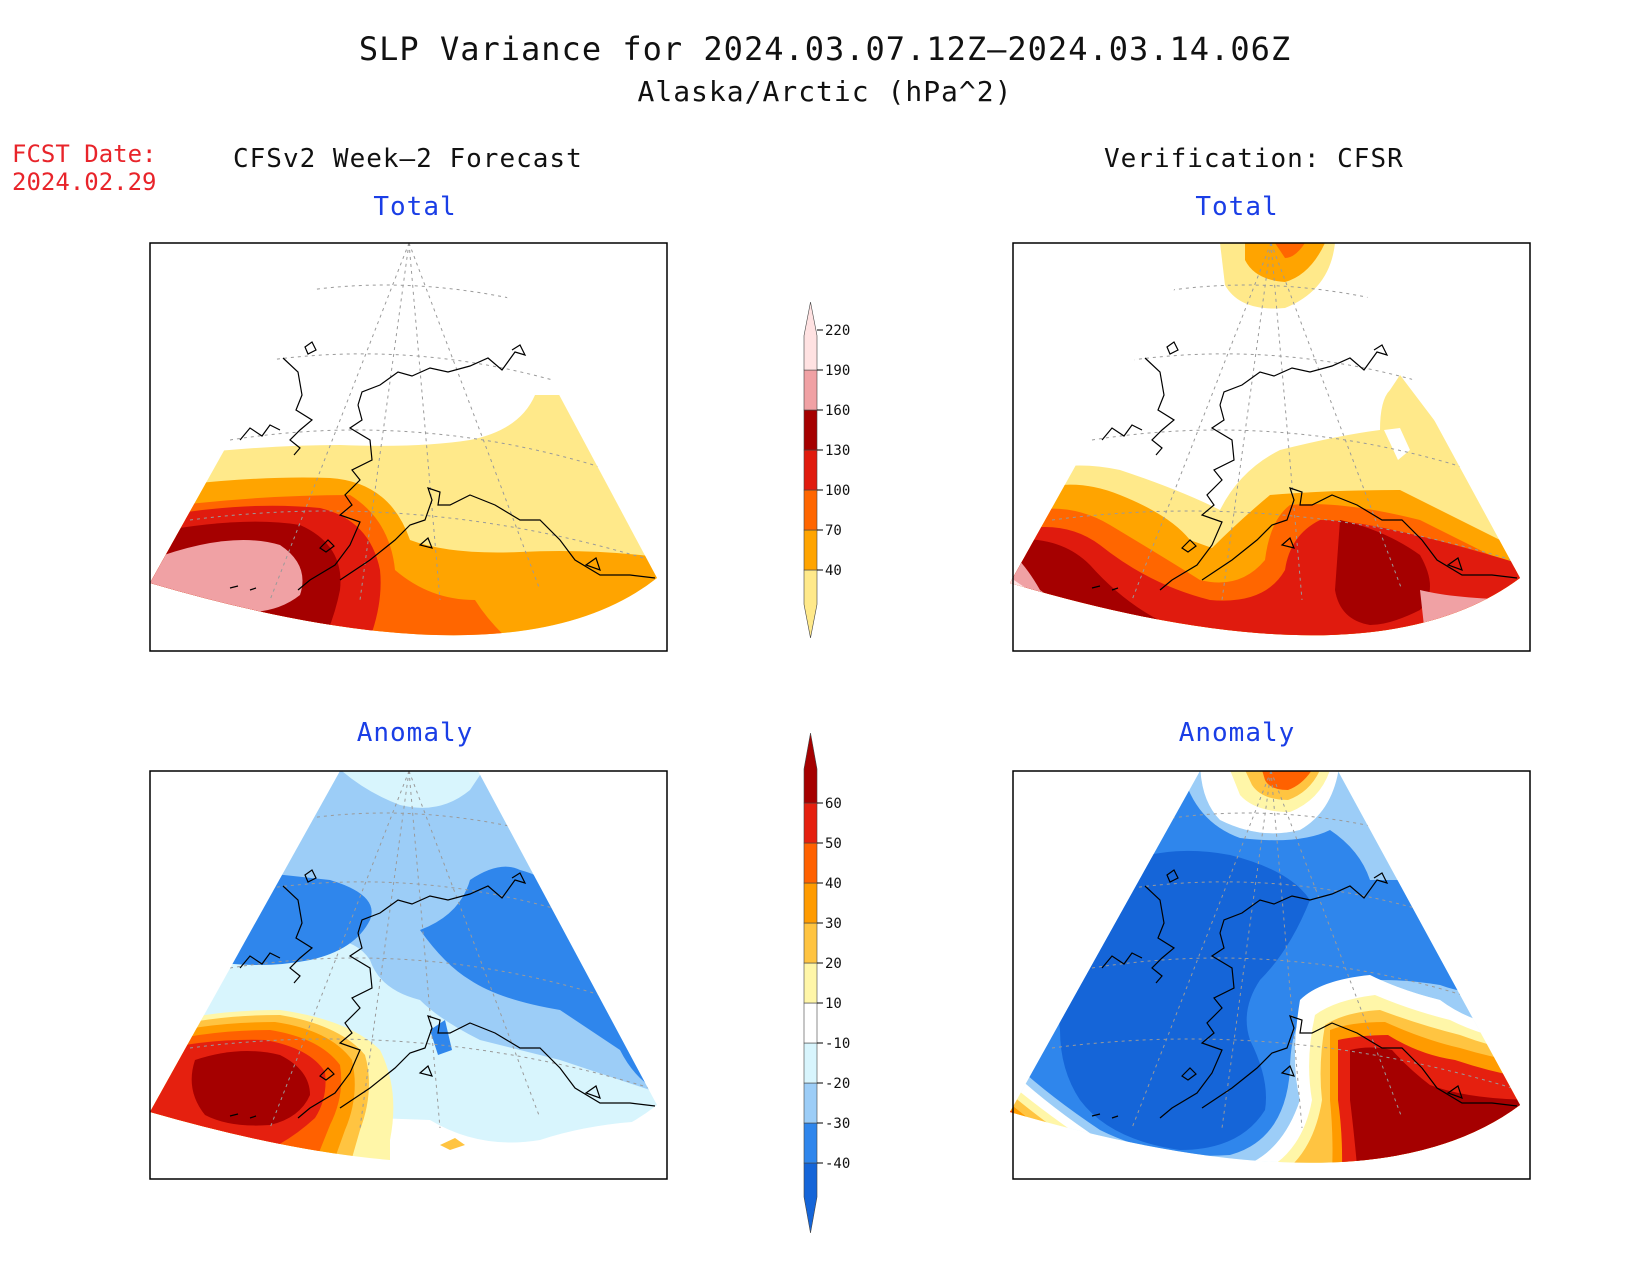 This screenshot has height=1275, width=1650. Describe the element at coordinates (837, 371) in the screenshot. I see `total-colorbar-tick-label: 190` at that location.